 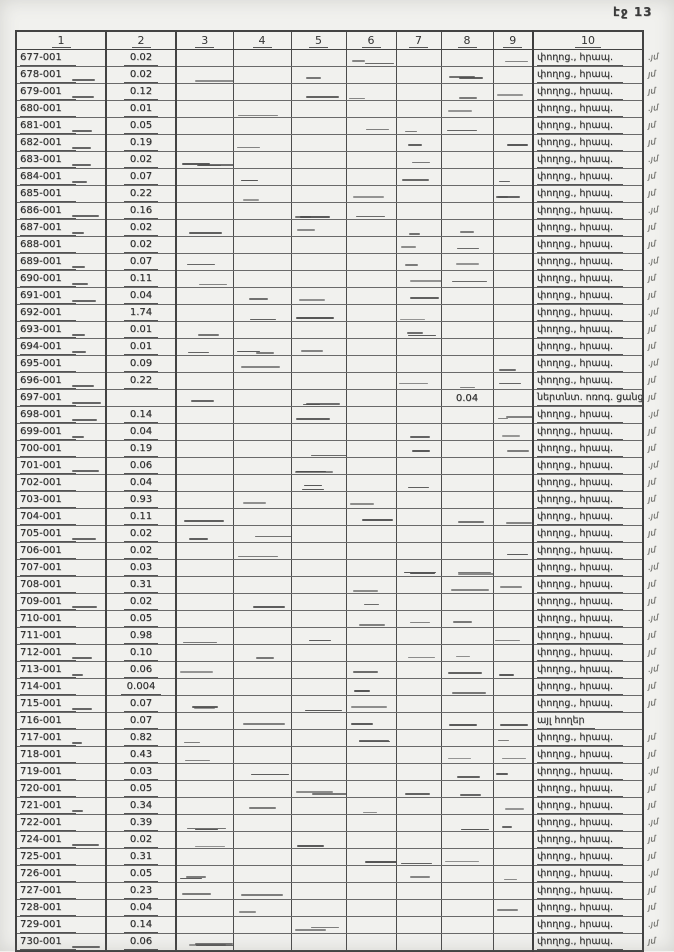 I want to click on parcel-id: 678-001, so click(x=48, y=75).